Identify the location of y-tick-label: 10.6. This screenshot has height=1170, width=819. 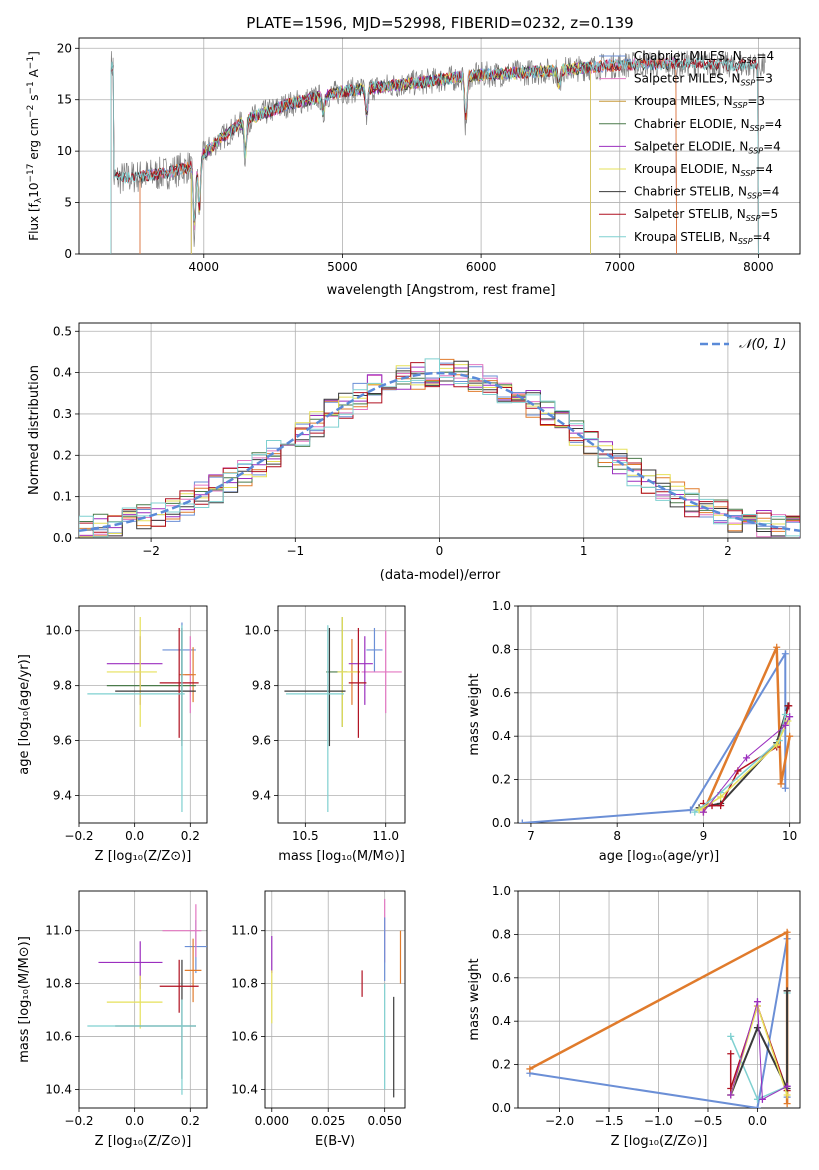
(244, 1037).